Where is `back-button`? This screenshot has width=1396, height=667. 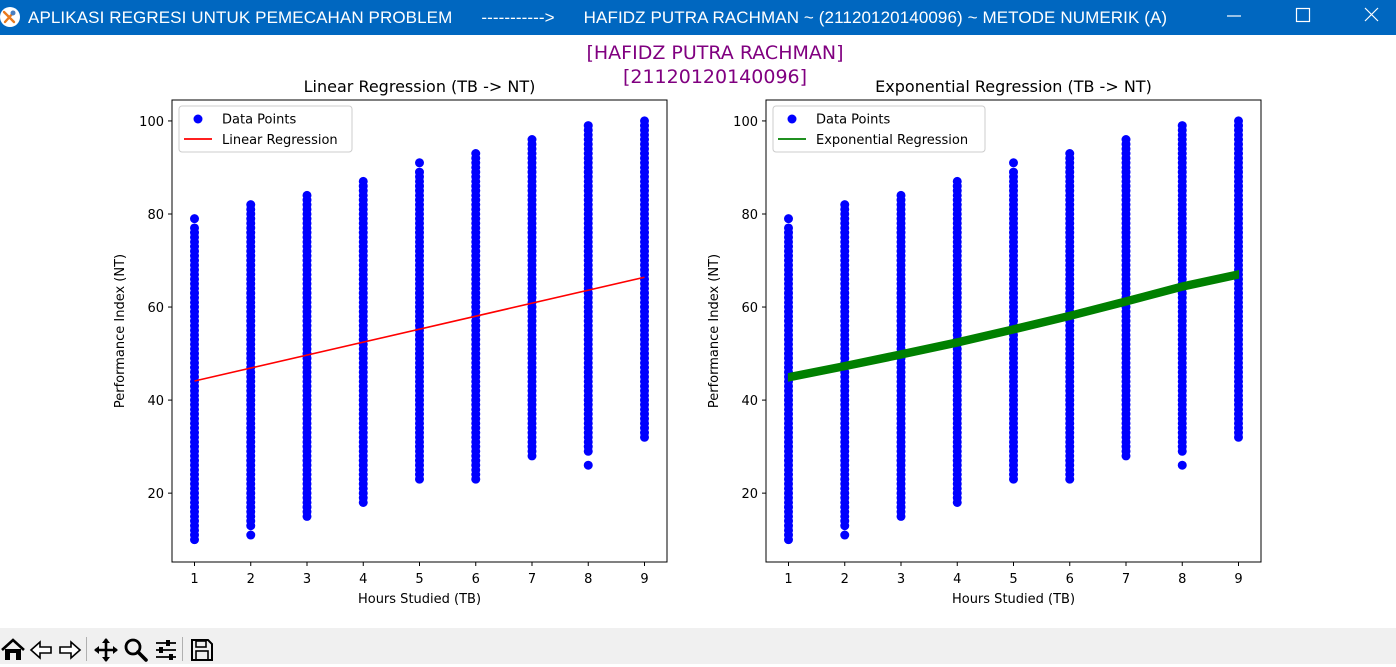 back-button is located at coordinates (42, 650).